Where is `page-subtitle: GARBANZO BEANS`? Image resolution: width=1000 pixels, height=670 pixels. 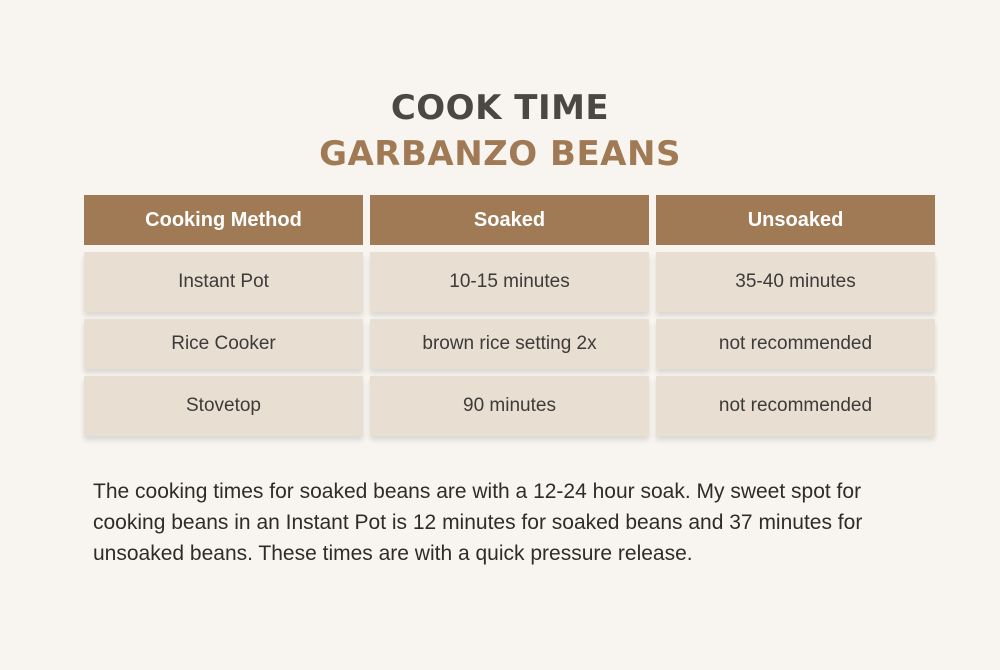 page-subtitle: GARBANZO BEANS is located at coordinates (500, 154).